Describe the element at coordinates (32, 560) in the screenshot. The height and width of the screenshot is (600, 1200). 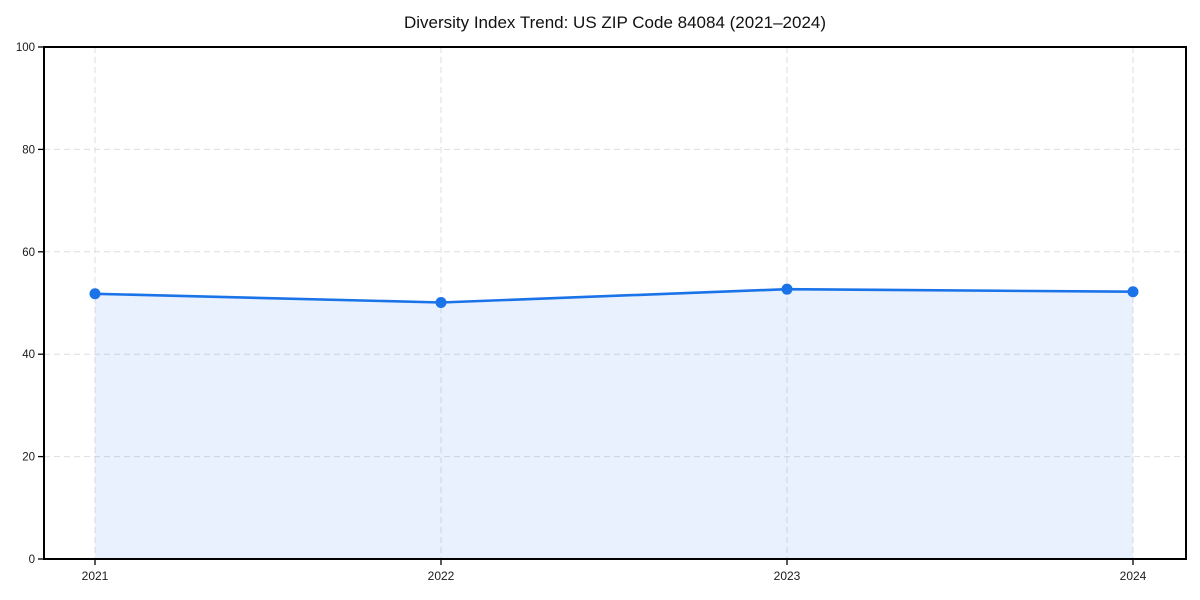
I see `y-axis-tick-label: 0` at that location.